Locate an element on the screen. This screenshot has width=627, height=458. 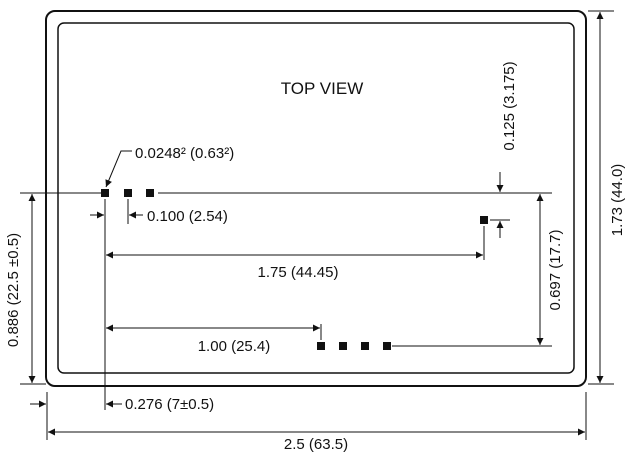
vertical-pin-spacing-label: 0.697 (17.7) is located at coordinates (555, 270).